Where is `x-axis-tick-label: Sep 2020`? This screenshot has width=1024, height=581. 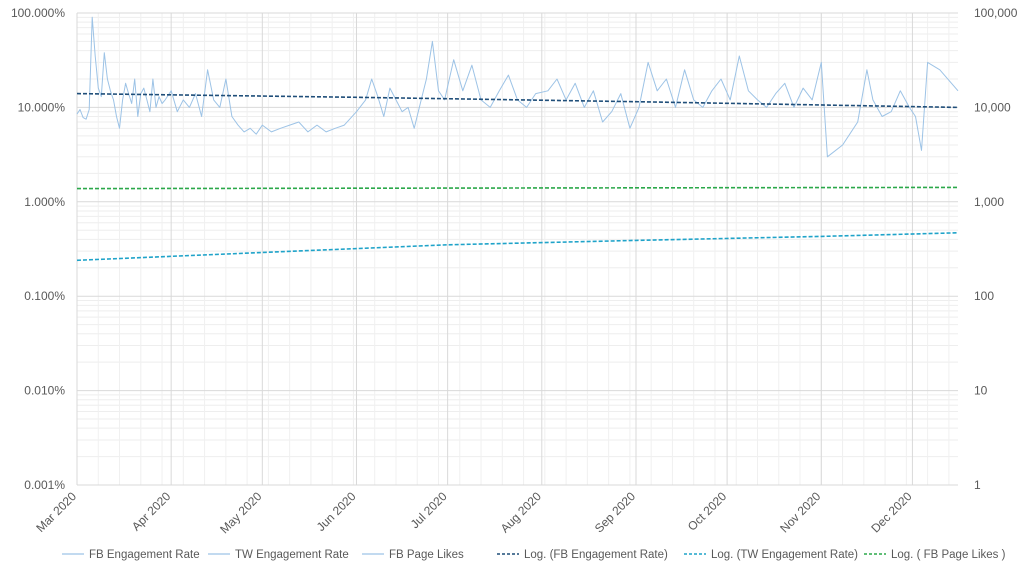
x-axis-tick-label: Sep 2020 is located at coordinates (615, 512).